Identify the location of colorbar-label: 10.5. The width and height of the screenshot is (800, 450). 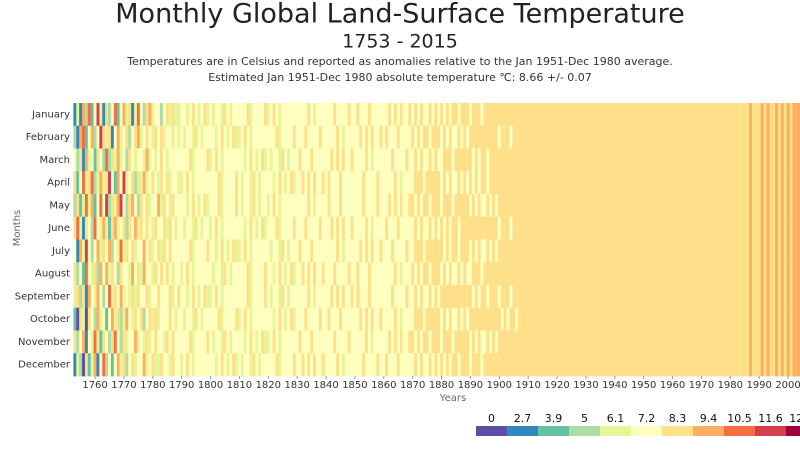
(739, 418).